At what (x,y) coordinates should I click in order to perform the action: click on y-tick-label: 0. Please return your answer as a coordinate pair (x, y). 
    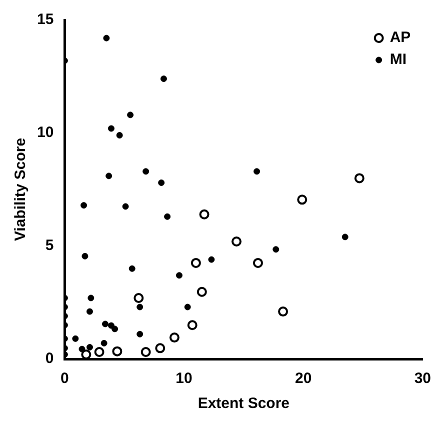
    Looking at the image, I should click on (49, 359).